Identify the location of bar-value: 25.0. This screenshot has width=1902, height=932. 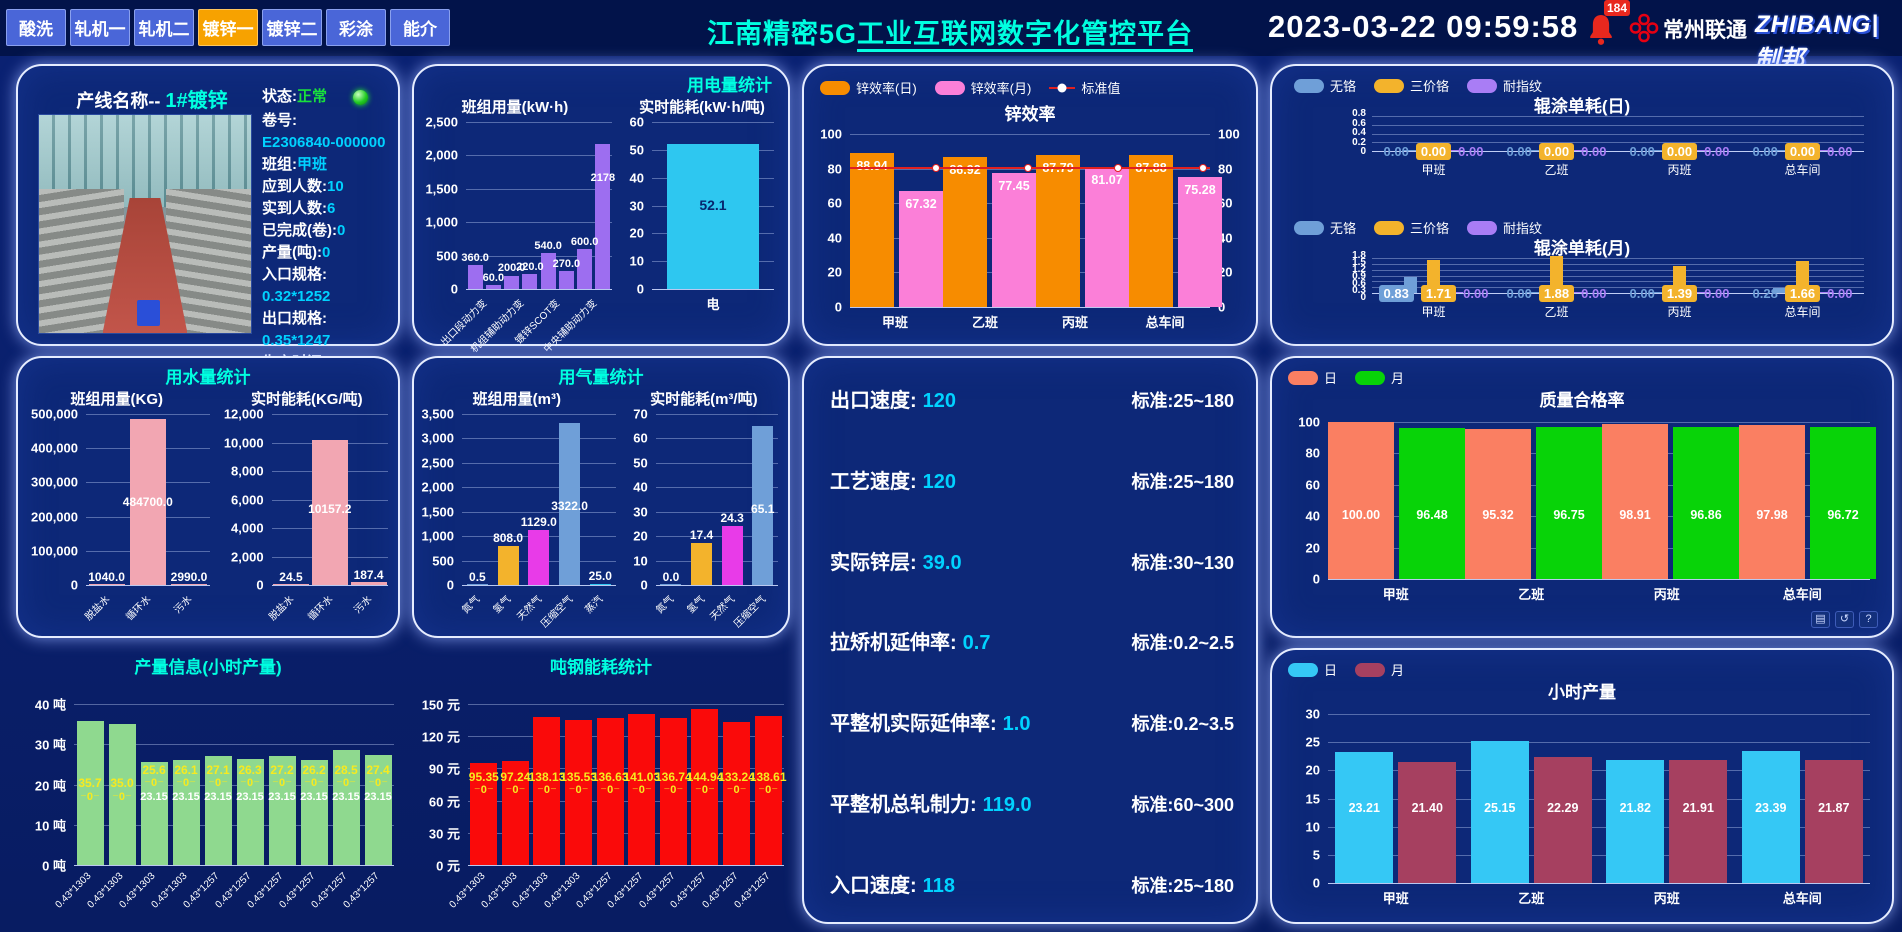
(600, 576).